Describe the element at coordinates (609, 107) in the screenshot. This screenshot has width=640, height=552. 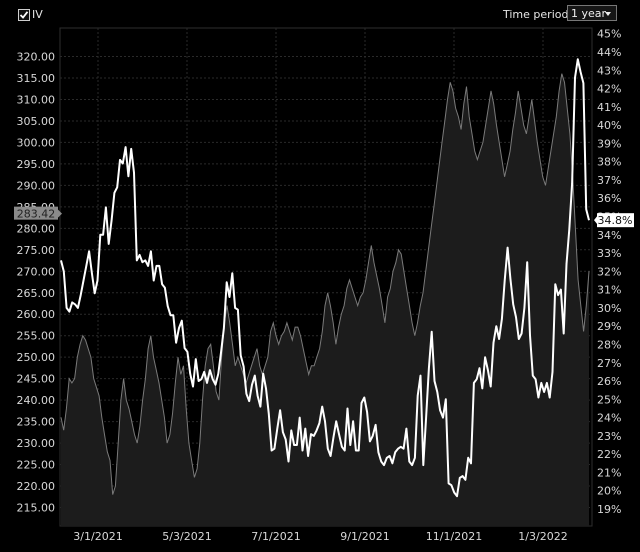
I see `y-right-tick-label: 41%` at that location.